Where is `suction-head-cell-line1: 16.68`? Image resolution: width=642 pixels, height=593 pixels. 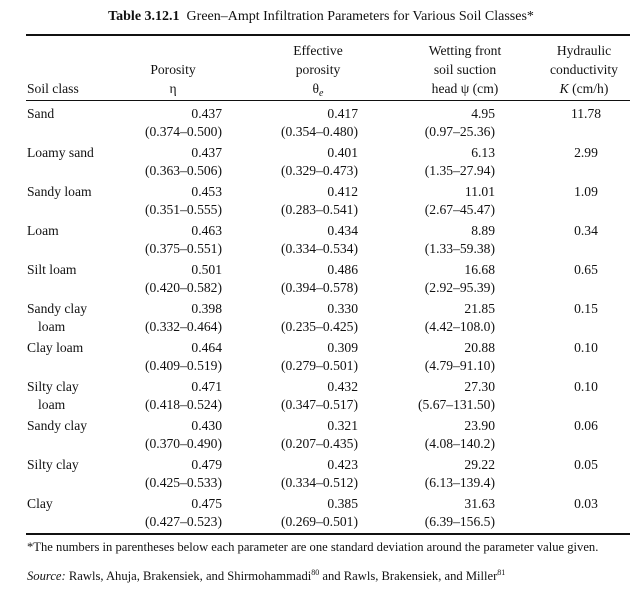
suction-head-cell-line1: 16.68 is located at coordinates (479, 269).